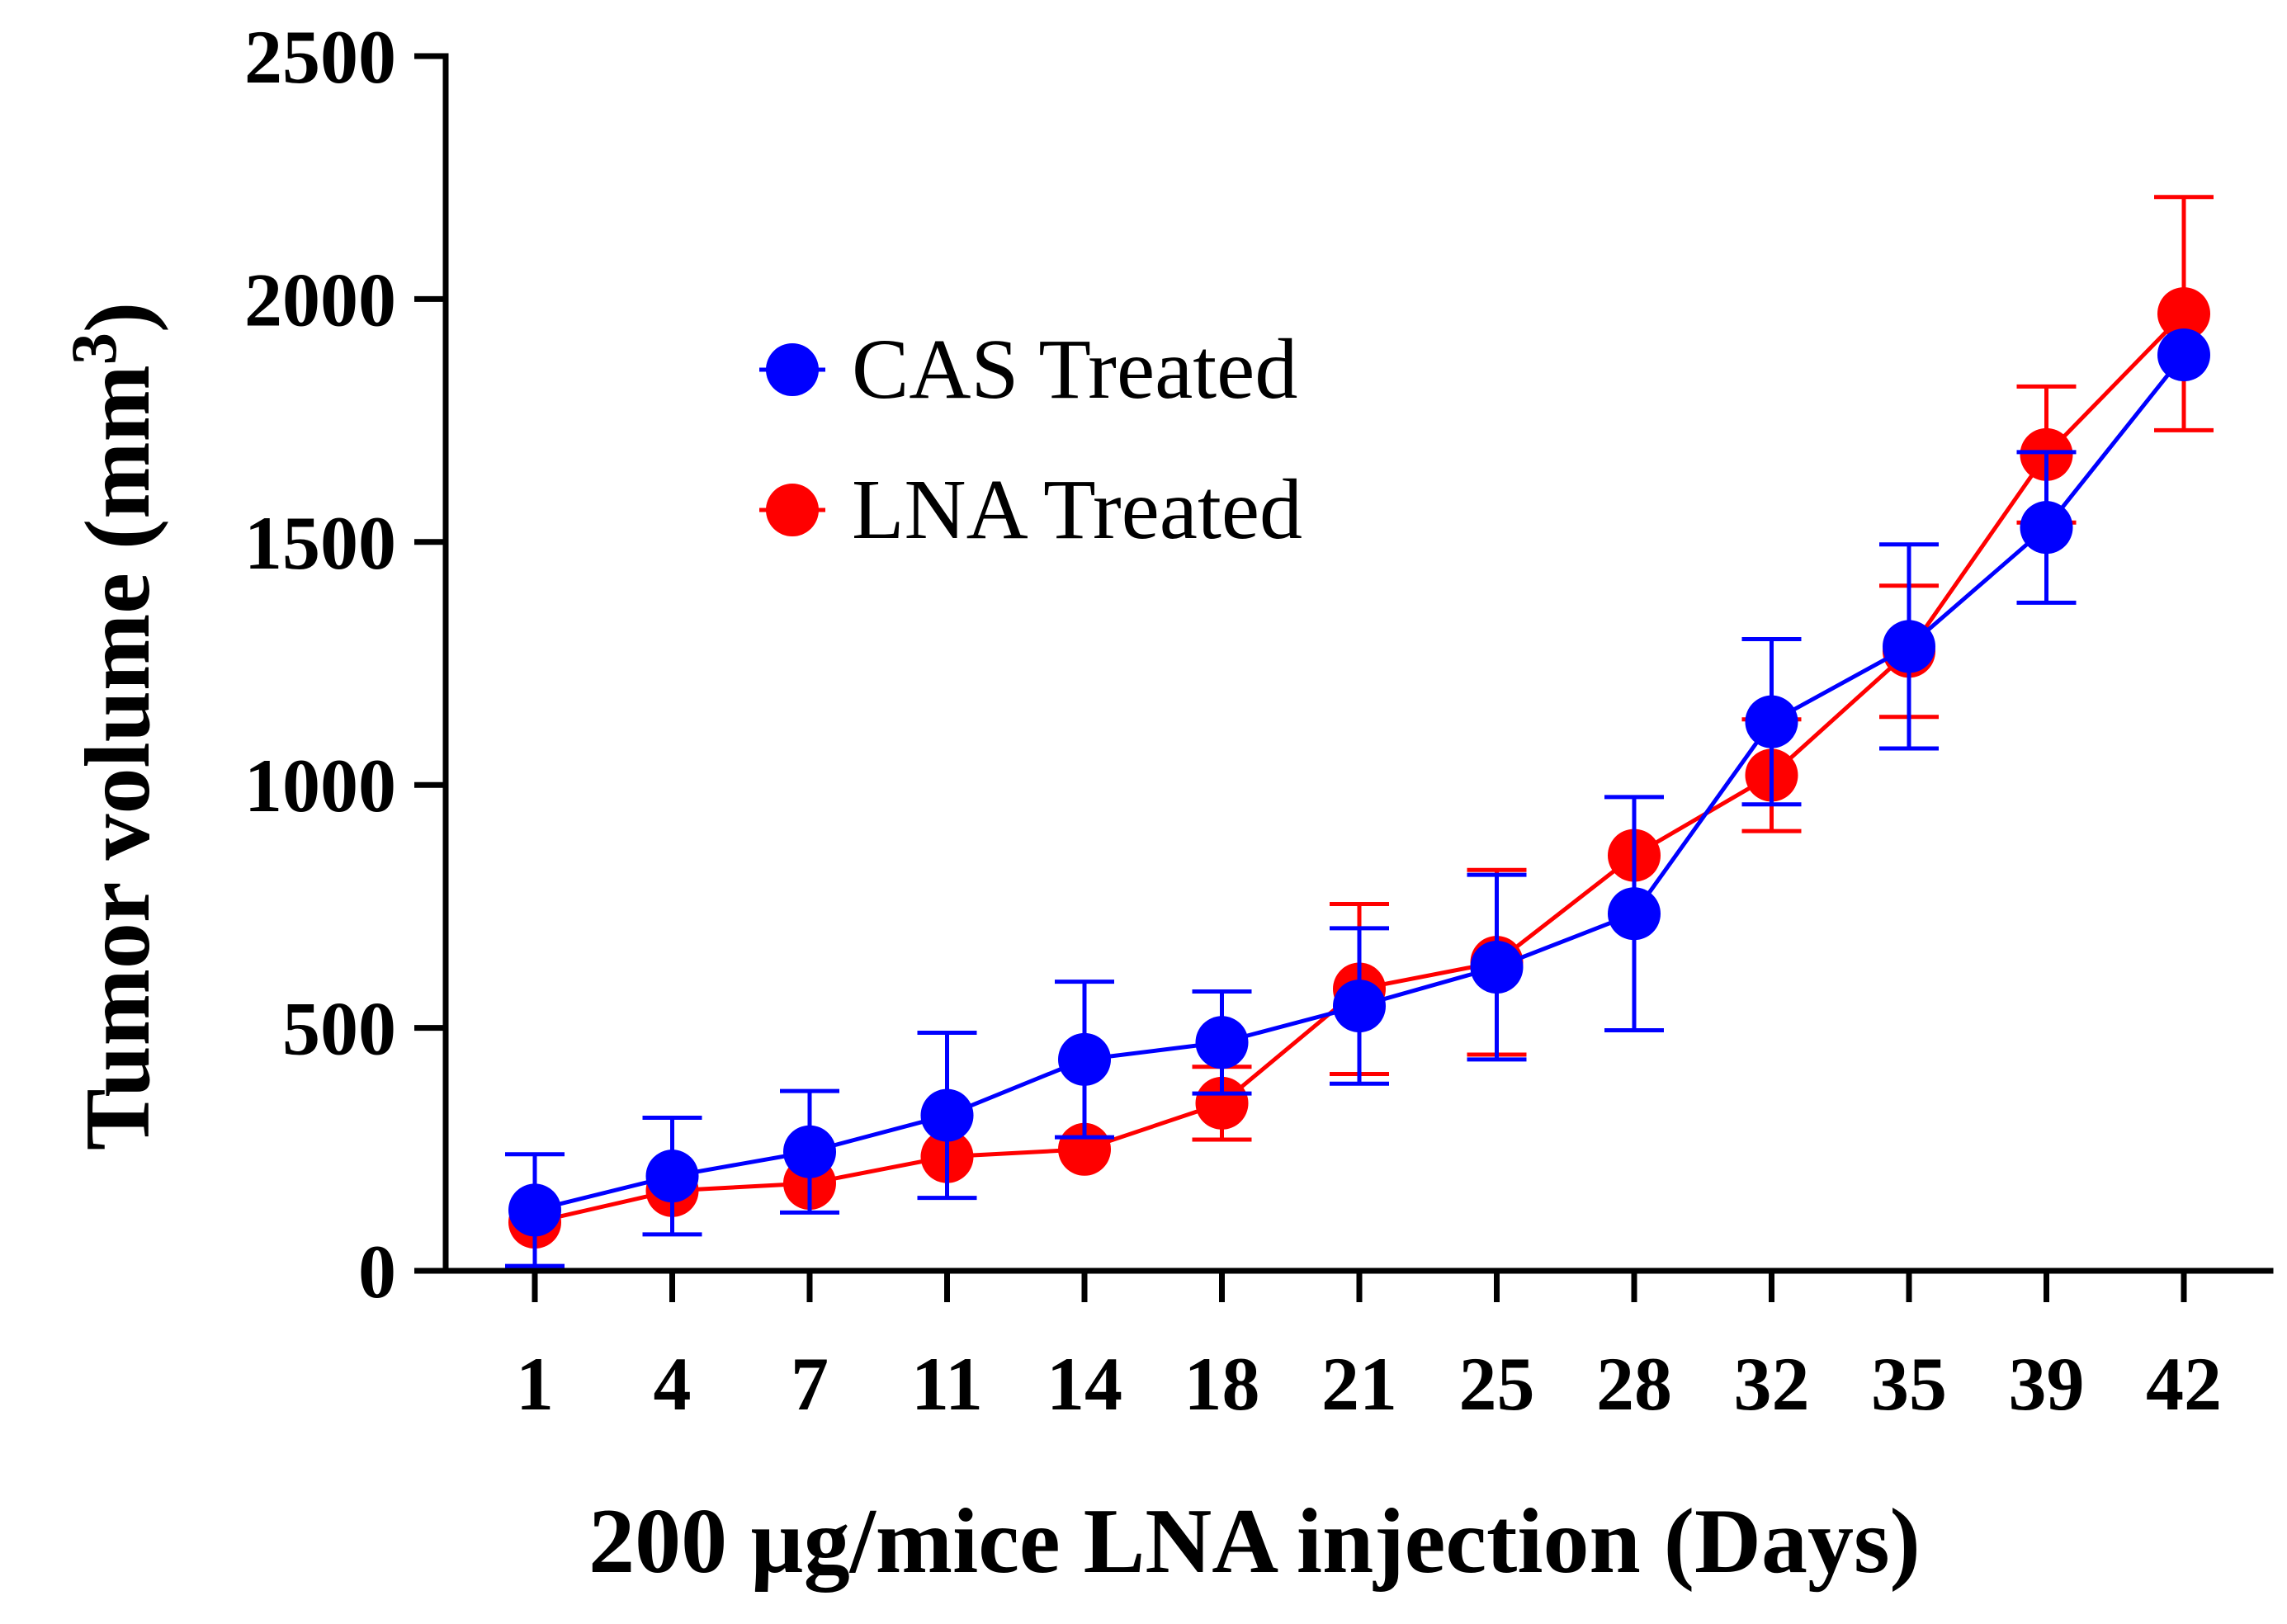 The width and height of the screenshot is (2287, 1624). I want to click on x-tick-label: 1, so click(535, 1384).